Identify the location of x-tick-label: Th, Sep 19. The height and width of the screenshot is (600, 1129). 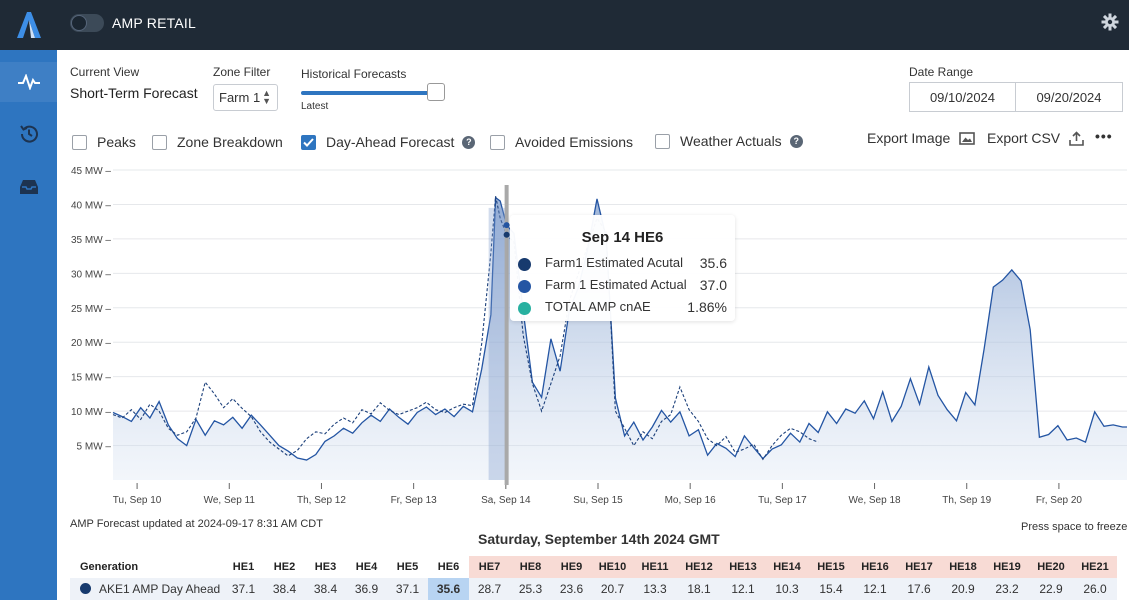
(966, 500).